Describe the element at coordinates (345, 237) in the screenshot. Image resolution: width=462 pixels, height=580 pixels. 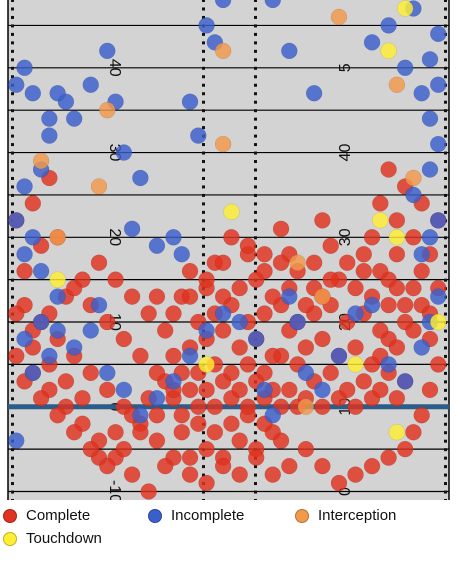
I see `yard-number-label: 30` at that location.